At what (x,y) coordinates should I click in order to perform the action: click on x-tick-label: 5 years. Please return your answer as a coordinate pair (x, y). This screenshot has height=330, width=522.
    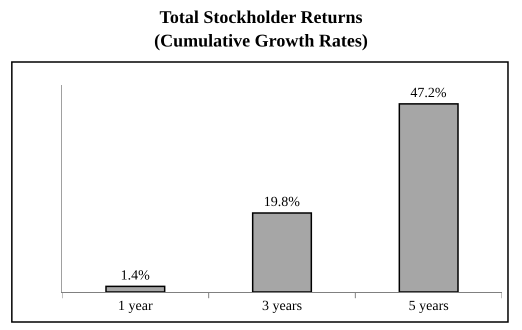
    Looking at the image, I should click on (428, 306).